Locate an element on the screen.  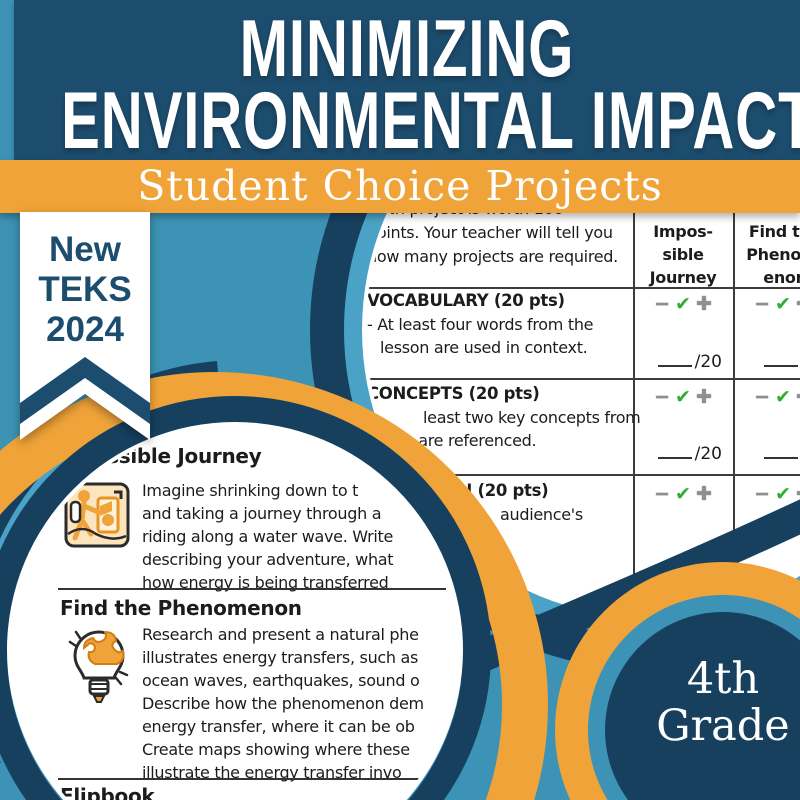
project-text-line: Create maps showing where these is located at coordinates (276, 749).